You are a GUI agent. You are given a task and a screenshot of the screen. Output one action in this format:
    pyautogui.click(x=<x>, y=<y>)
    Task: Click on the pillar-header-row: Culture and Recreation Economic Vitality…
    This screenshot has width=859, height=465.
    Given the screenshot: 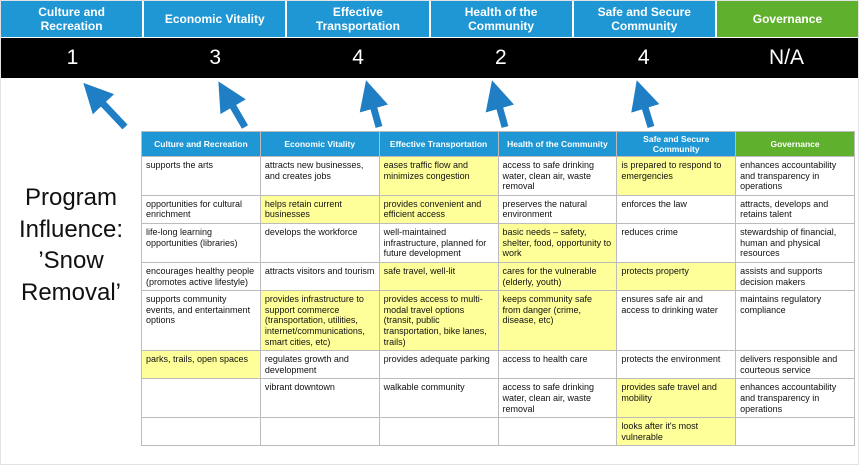 What is the action you would take?
    pyautogui.click(x=429, y=19)
    